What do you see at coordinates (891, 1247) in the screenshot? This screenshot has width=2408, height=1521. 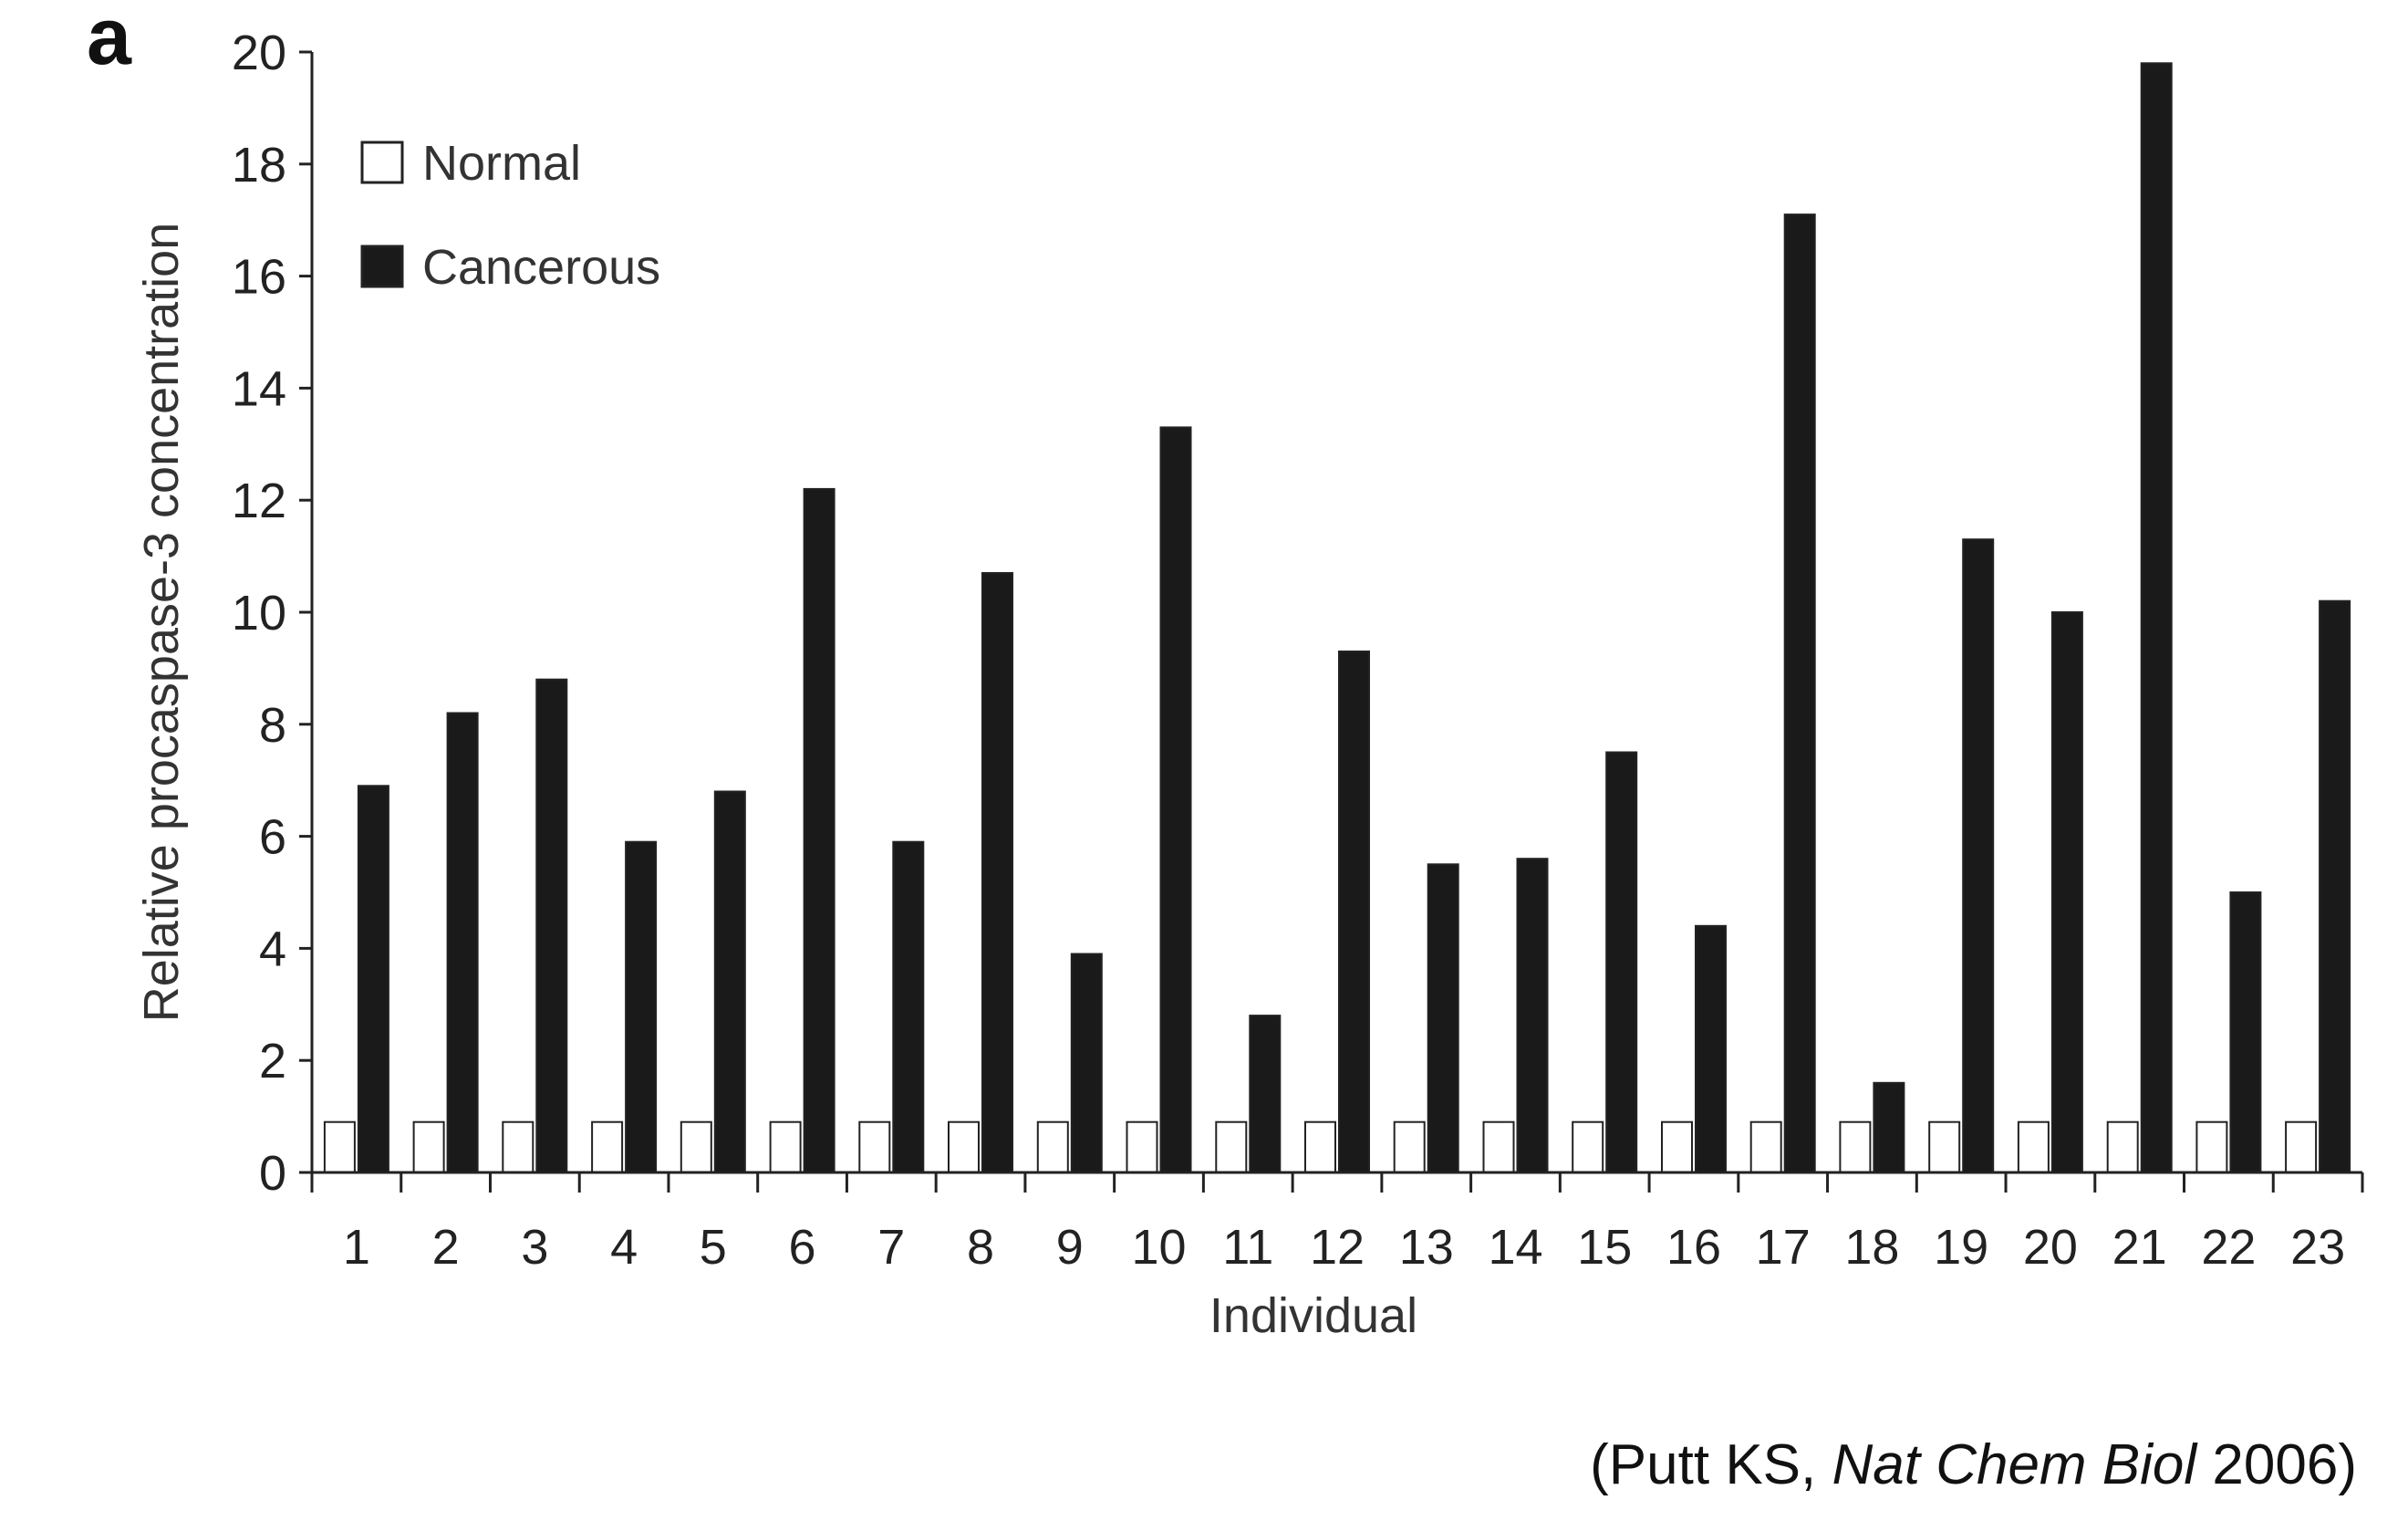 I see `x-tick-label-7: 7` at bounding box center [891, 1247].